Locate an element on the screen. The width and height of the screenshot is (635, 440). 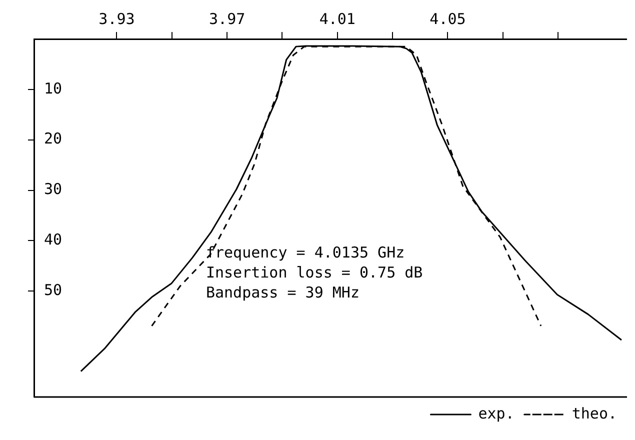
x-tick-label: 4.05 is located at coordinates (448, 19).